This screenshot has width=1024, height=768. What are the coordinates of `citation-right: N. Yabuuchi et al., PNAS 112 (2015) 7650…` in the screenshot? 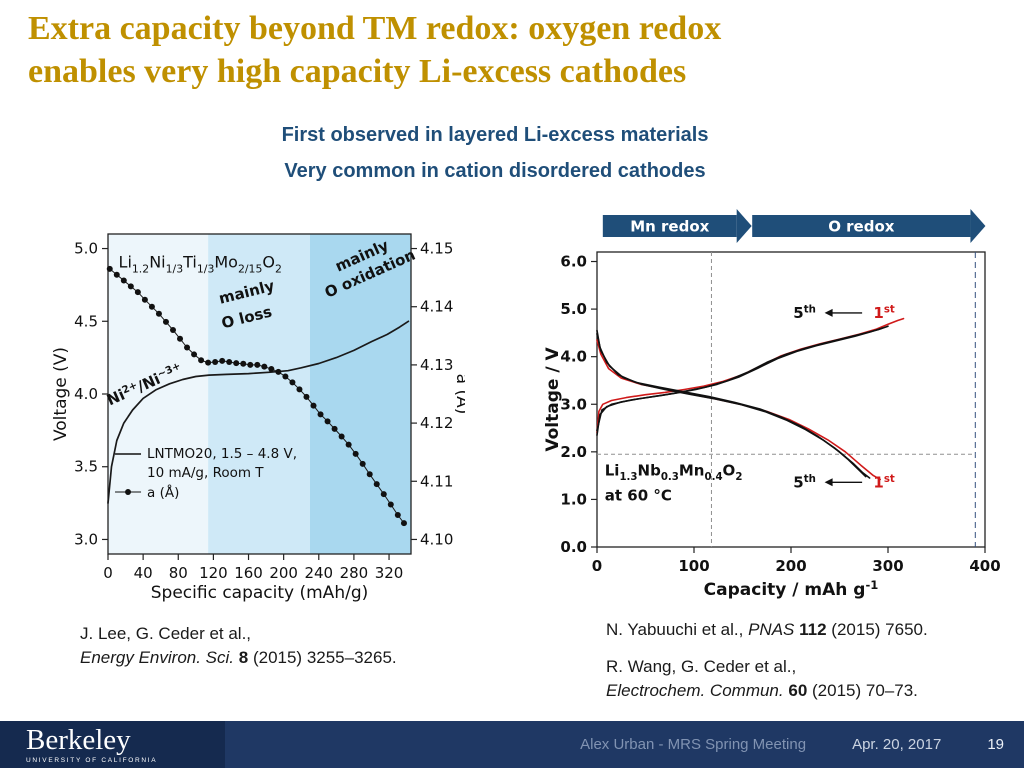 It's located at (767, 660).